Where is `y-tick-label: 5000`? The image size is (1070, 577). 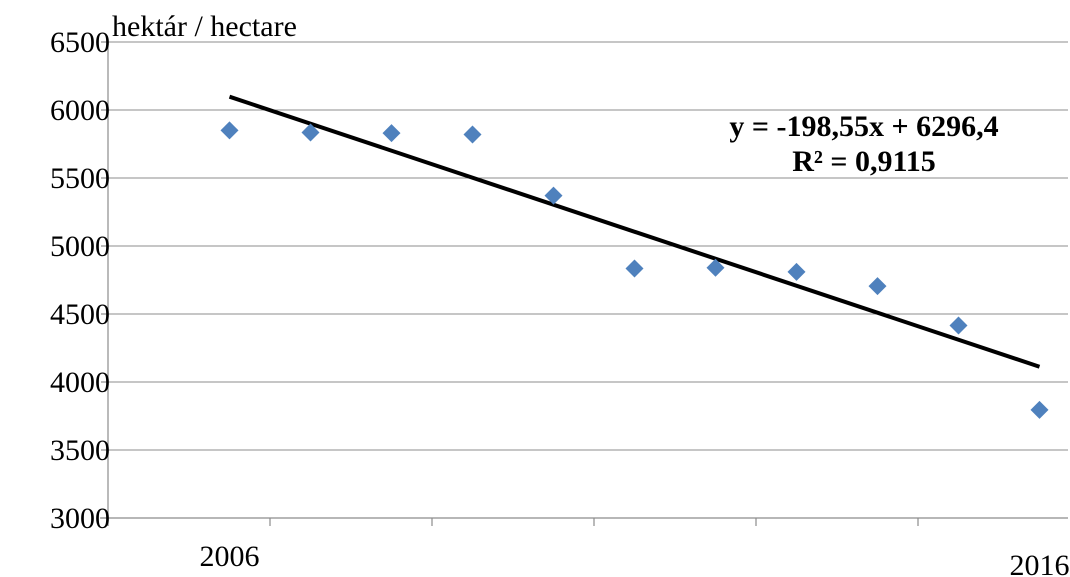
y-tick-label: 5000 is located at coordinates (80, 246).